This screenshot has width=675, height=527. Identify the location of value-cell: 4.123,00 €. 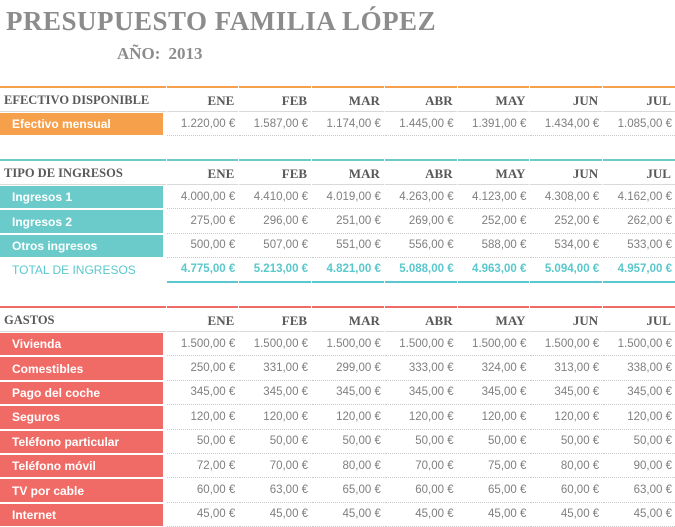
(493, 197).